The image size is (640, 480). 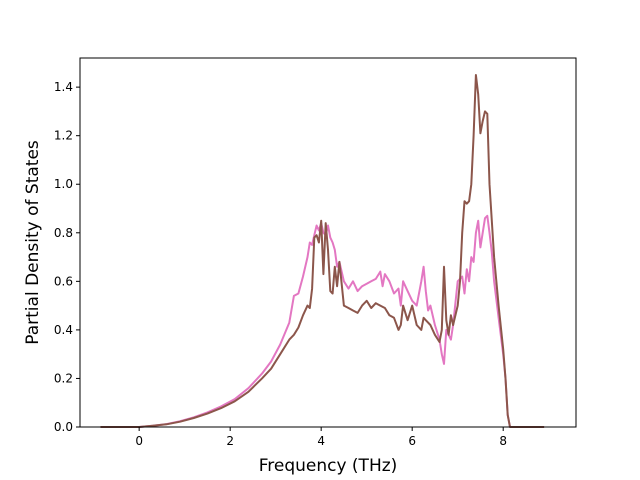 What do you see at coordinates (63, 136) in the screenshot?
I see `y-tick-label: 1.2` at bounding box center [63, 136].